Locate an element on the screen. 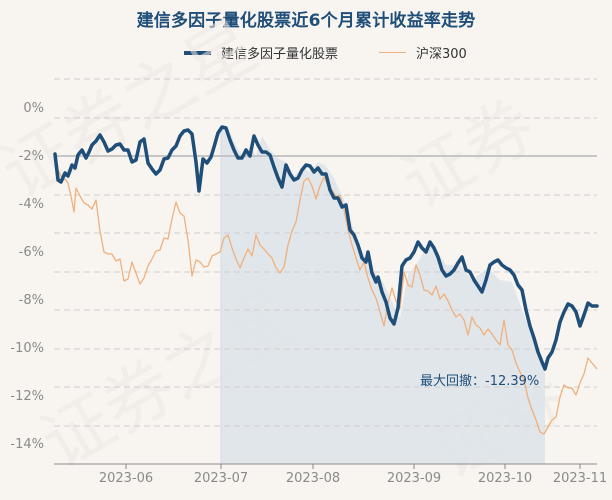 The height and width of the screenshot is (500, 612). y-tick-label: -14% is located at coordinates (27, 444).